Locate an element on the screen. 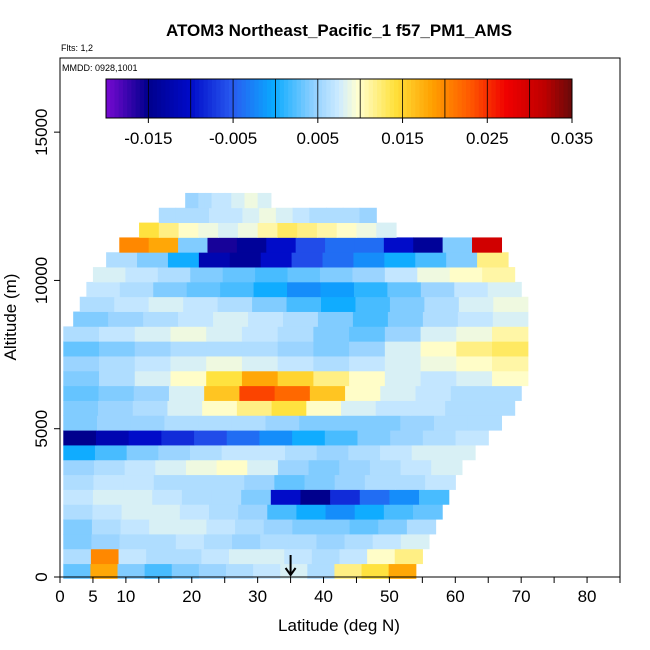 This screenshot has height=650, width=650. y-axis-label: Altitude (m) is located at coordinates (10, 317).